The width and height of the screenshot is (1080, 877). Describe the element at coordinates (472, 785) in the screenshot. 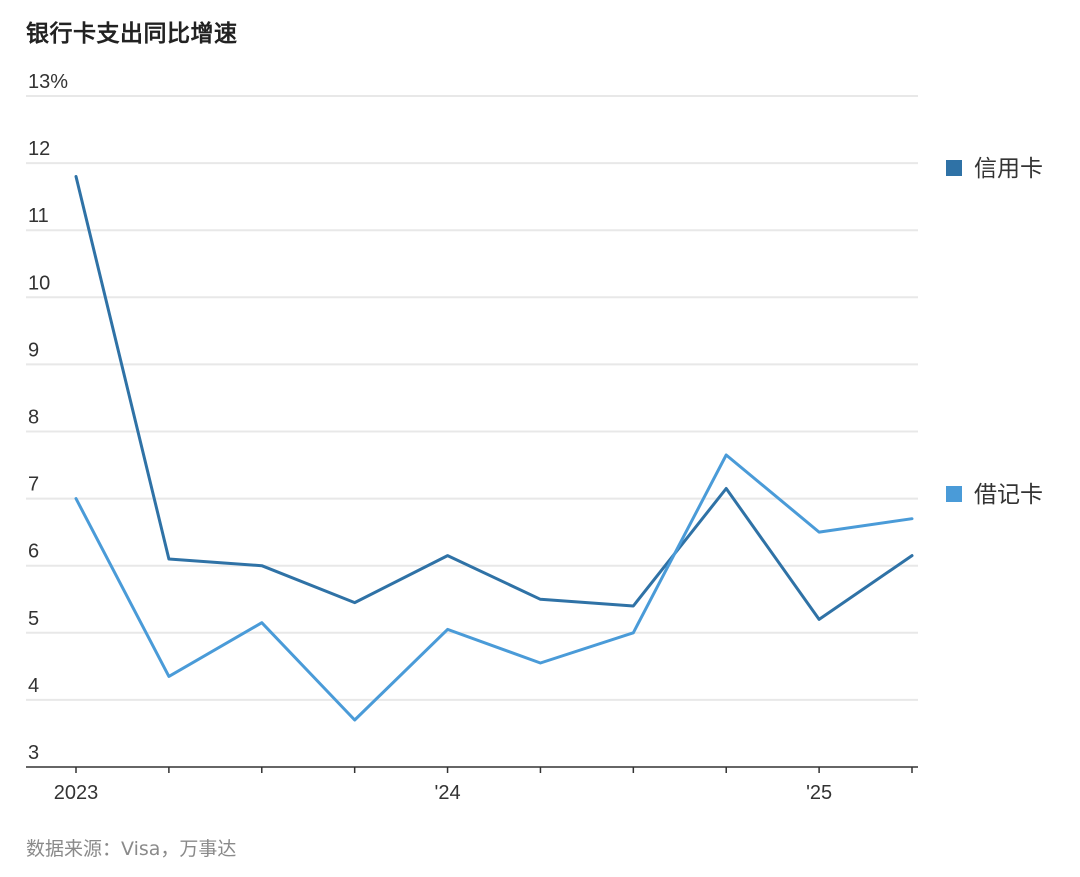

I see `x-axis: 2023 '24 '25` at that location.